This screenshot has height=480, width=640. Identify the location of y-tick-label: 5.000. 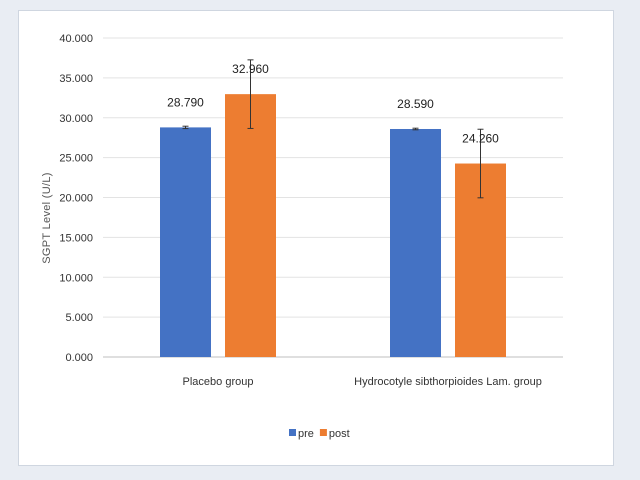
(79, 318).